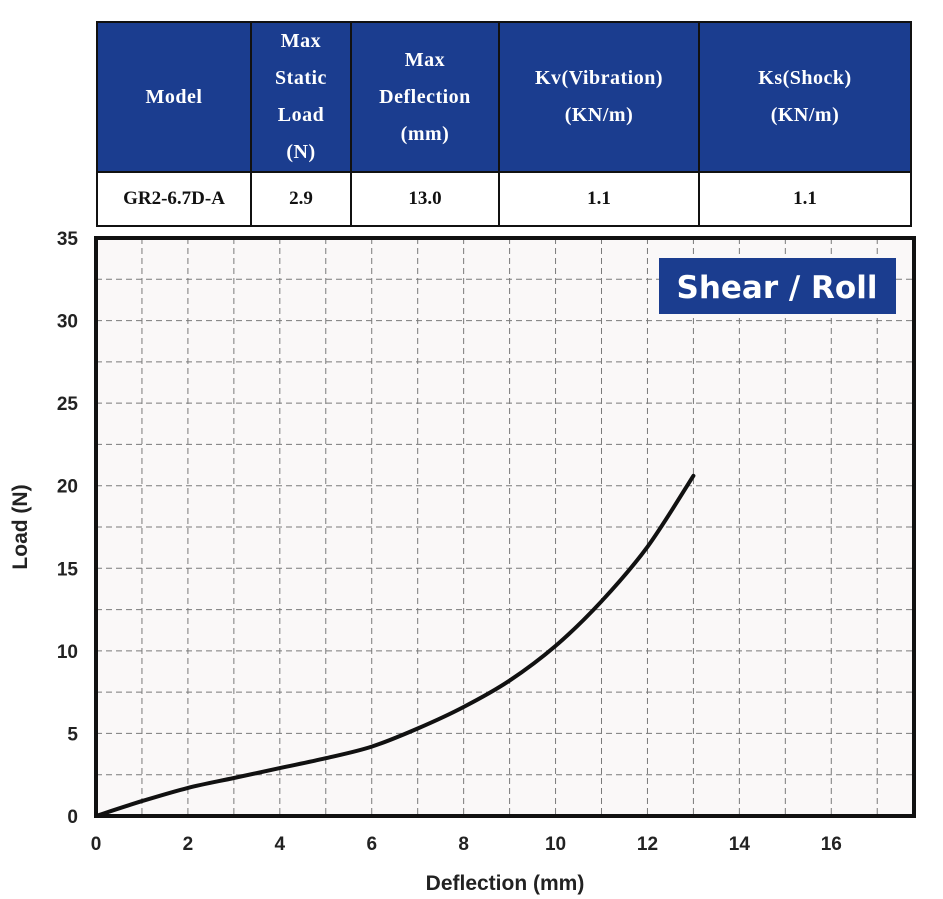 This screenshot has height=899, width=943. Describe the element at coordinates (599, 199) in the screenshot. I see `cell-kv: 1.1` at that location.